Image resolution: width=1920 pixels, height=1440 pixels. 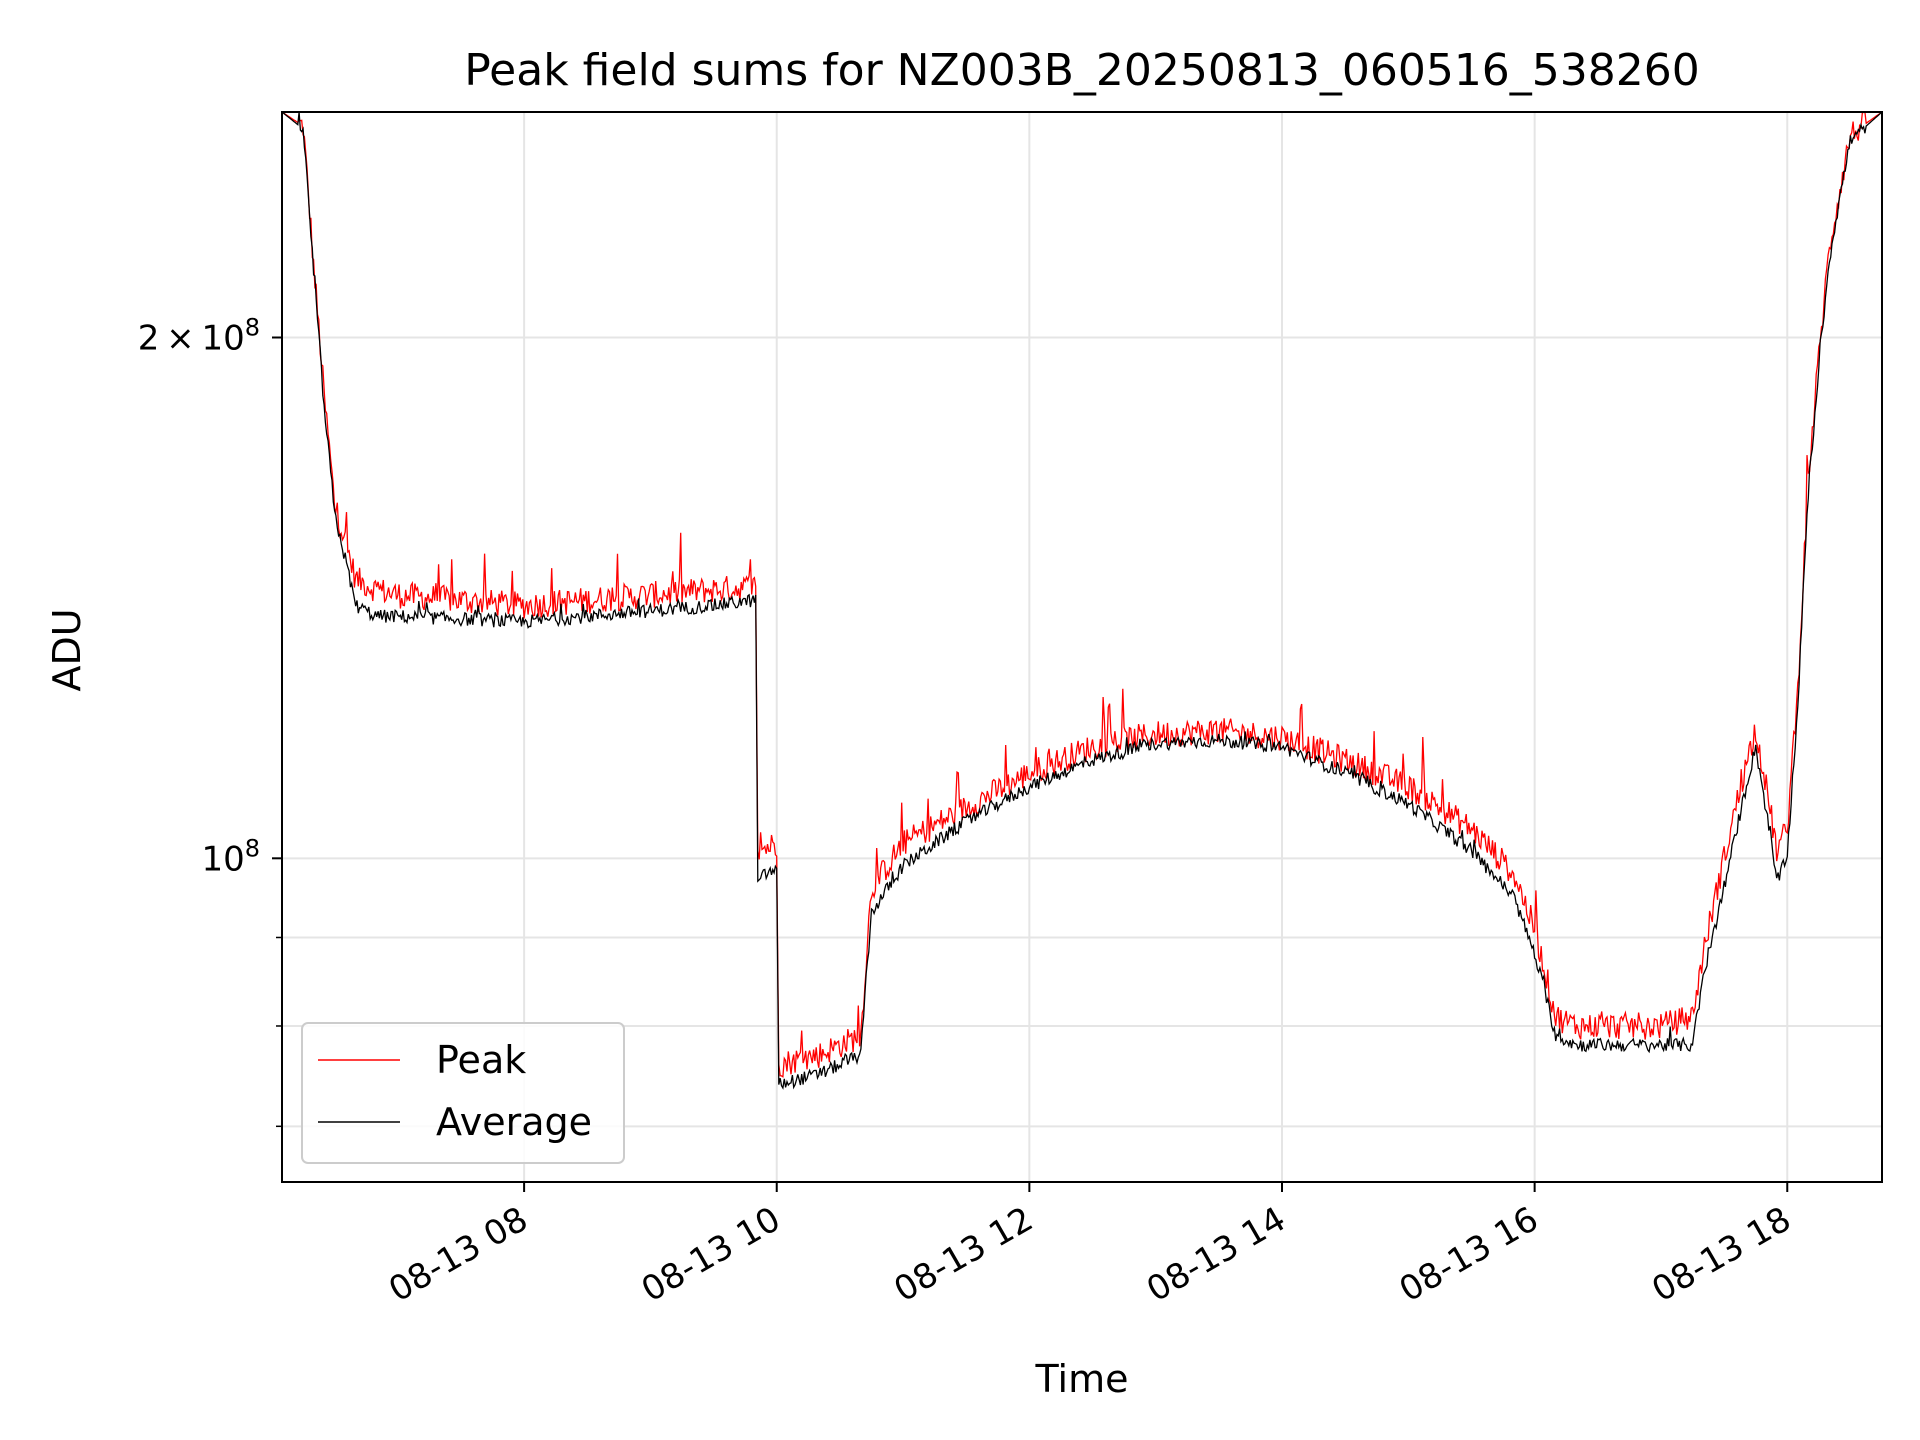 I want to click on y-axis-label: ADU, so click(x=67, y=649).